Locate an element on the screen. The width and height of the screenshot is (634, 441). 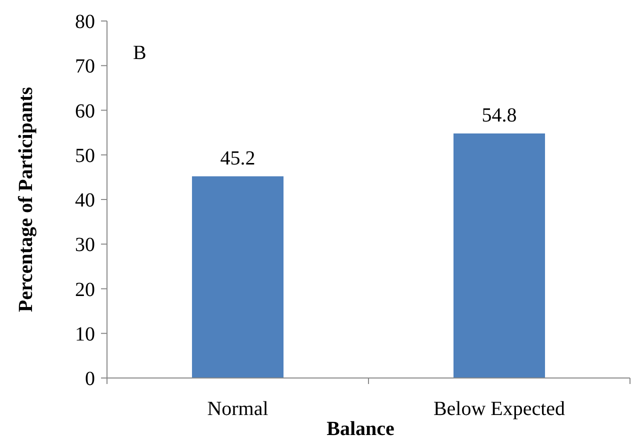
data-label: 45.2 is located at coordinates (238, 158).